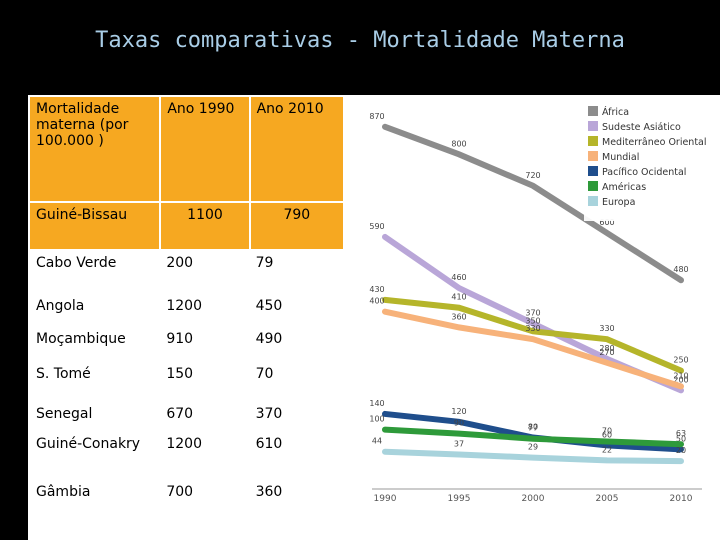  What do you see at coordinates (14, 317) in the screenshot?
I see `side-bar` at bounding box center [14, 317].